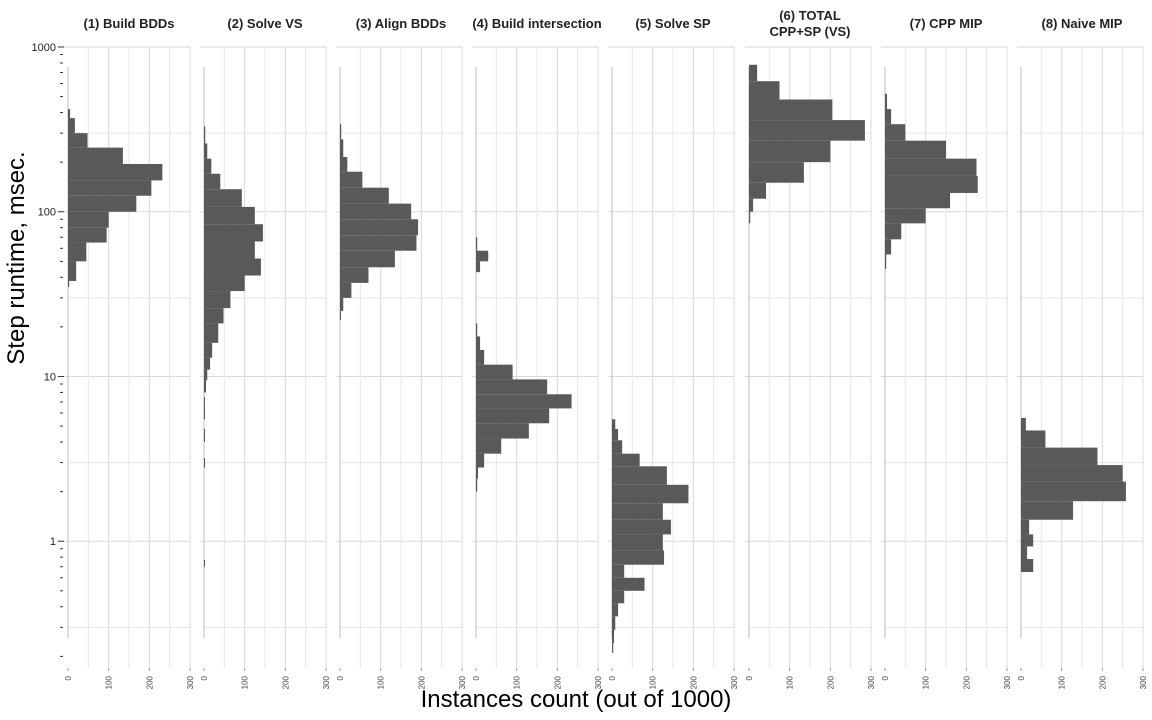  Describe the element at coordinates (809, 31) in the screenshot. I see `panel-title-line: CPP+SP (VS)` at that location.